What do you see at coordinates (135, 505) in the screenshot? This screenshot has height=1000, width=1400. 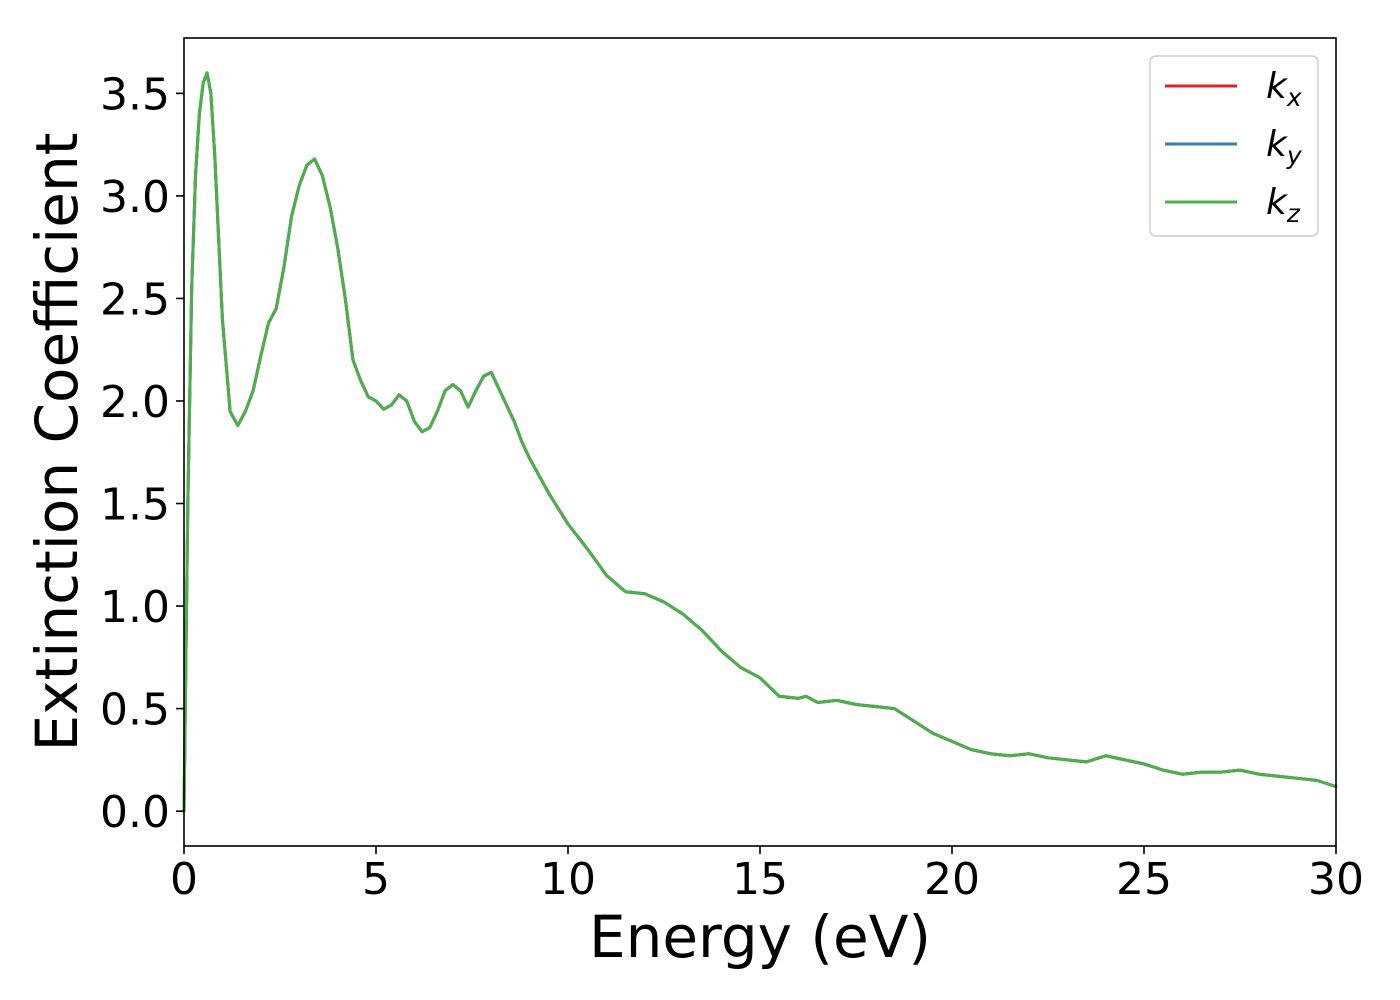 I see `y-tick-label: 1.5` at bounding box center [135, 505].